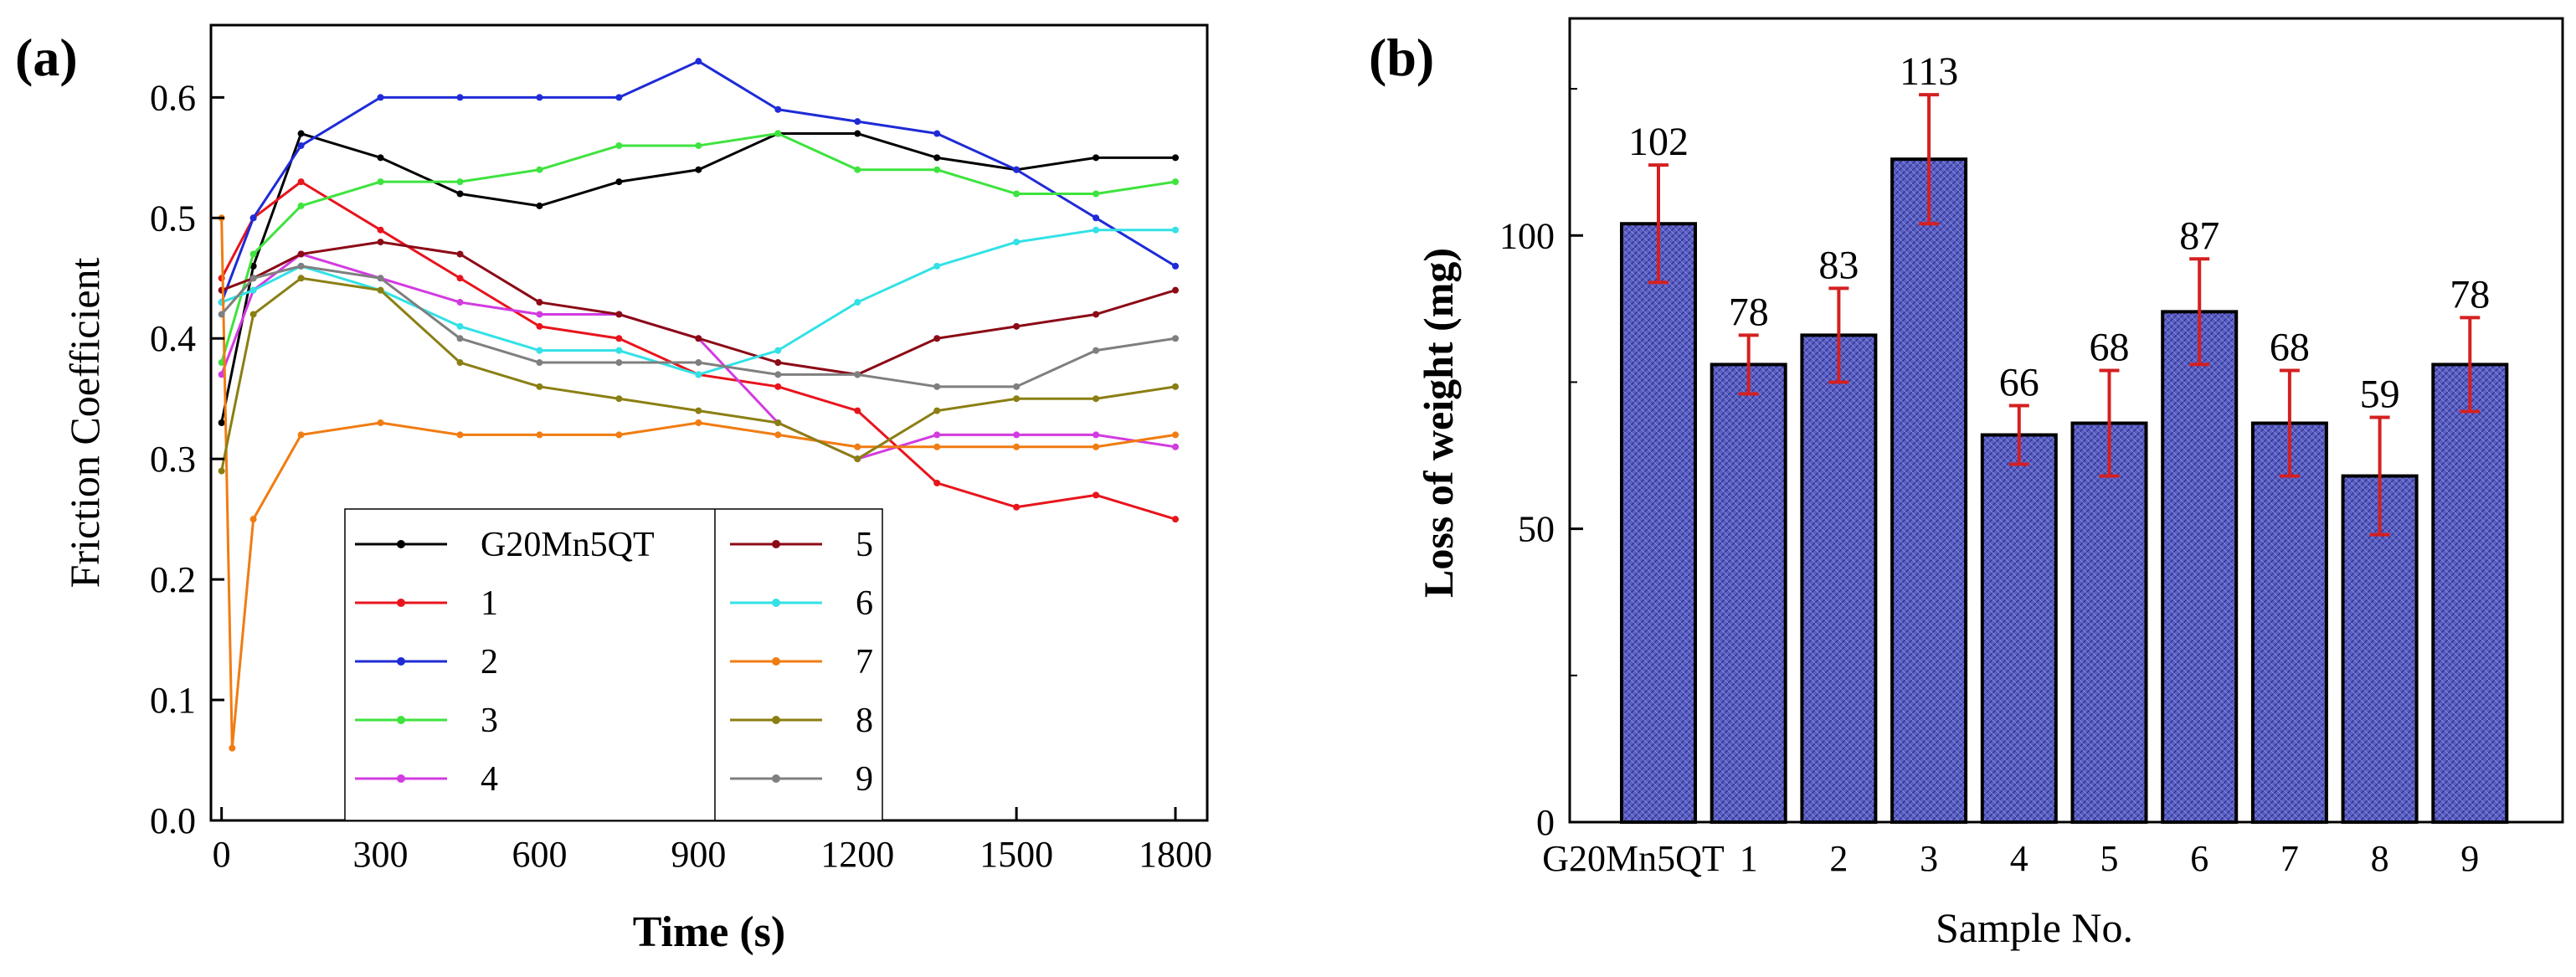  I want to click on legend-label: 8, so click(864, 721).